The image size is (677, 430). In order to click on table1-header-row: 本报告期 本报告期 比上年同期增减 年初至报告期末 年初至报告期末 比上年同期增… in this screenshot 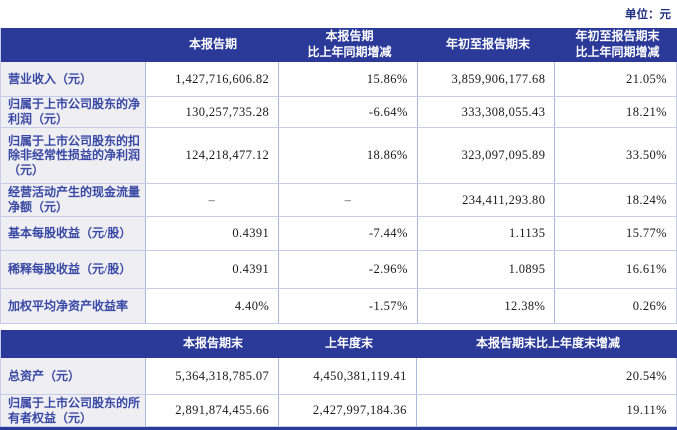, I will do `click(339, 45)`.